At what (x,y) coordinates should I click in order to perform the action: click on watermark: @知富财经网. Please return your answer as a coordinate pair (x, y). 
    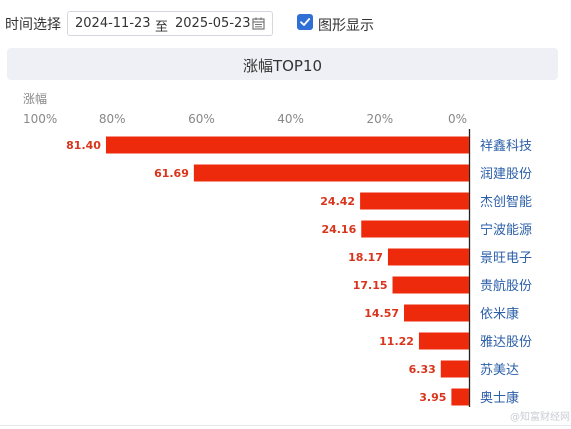
    Looking at the image, I should click on (540, 417).